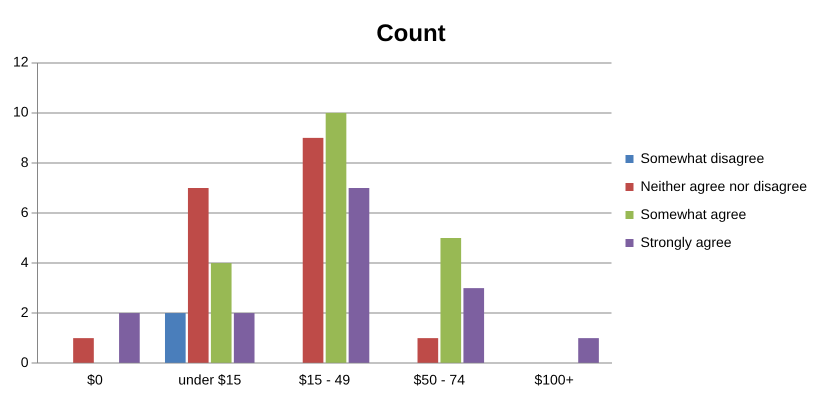 This screenshot has width=822, height=402. What do you see at coordinates (702, 158) in the screenshot?
I see `legend-label: Somewhat disagree` at bounding box center [702, 158].